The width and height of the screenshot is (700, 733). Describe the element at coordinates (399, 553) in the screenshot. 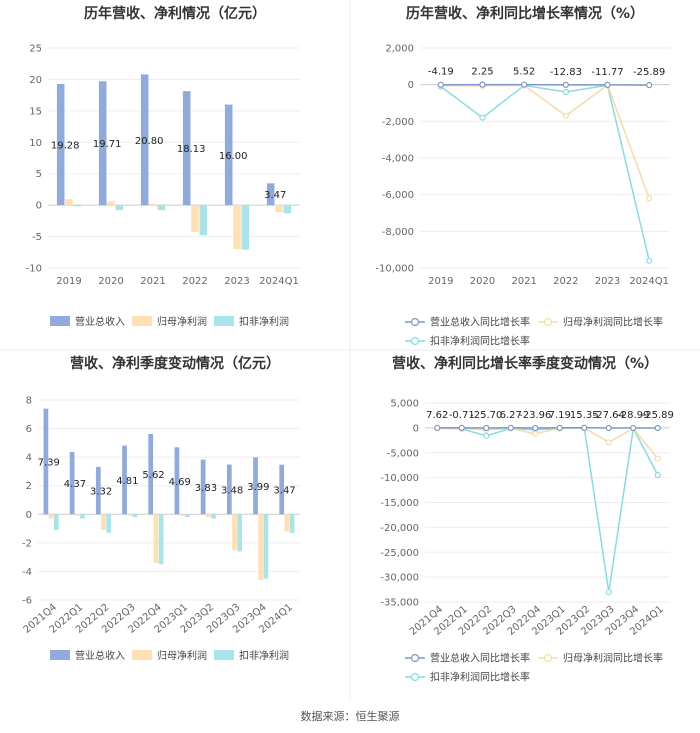

I see `y-tick-label: -25,000` at that location.